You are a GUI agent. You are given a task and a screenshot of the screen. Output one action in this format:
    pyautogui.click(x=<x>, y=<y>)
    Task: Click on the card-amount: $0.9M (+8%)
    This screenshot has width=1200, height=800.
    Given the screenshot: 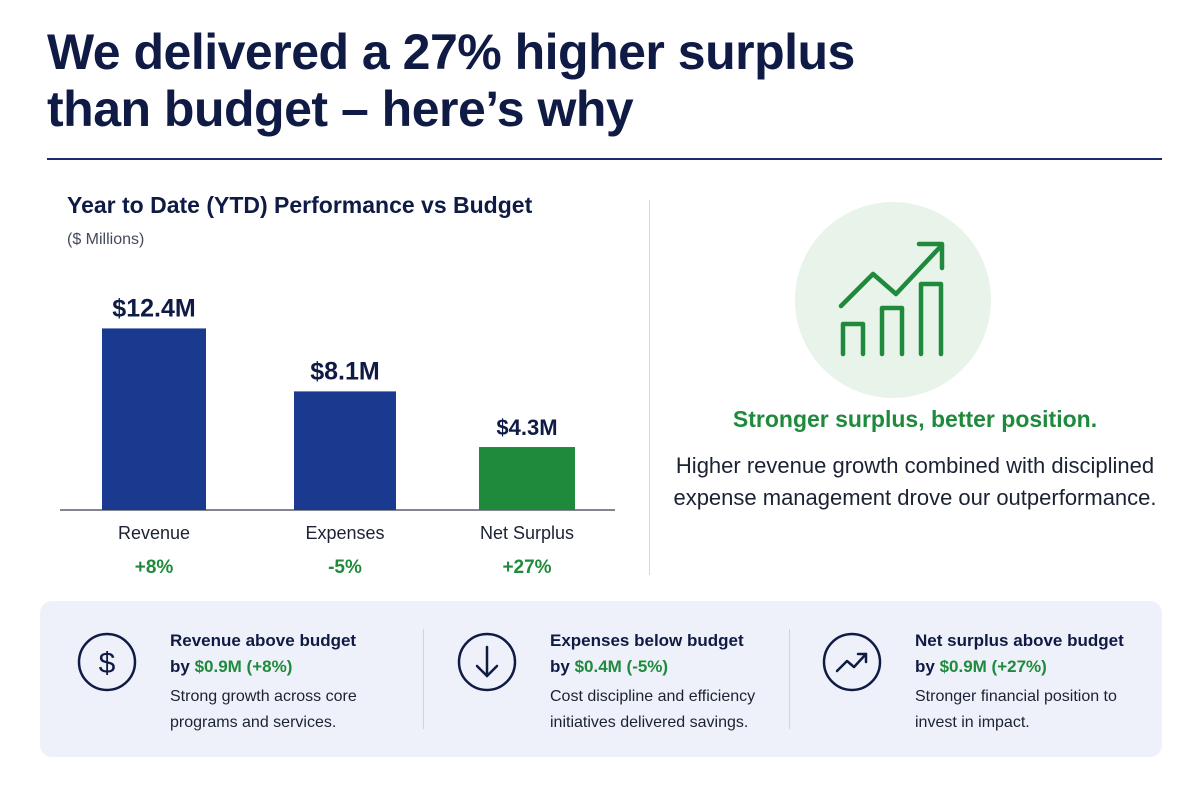 What is the action you would take?
    pyautogui.click(x=243, y=666)
    